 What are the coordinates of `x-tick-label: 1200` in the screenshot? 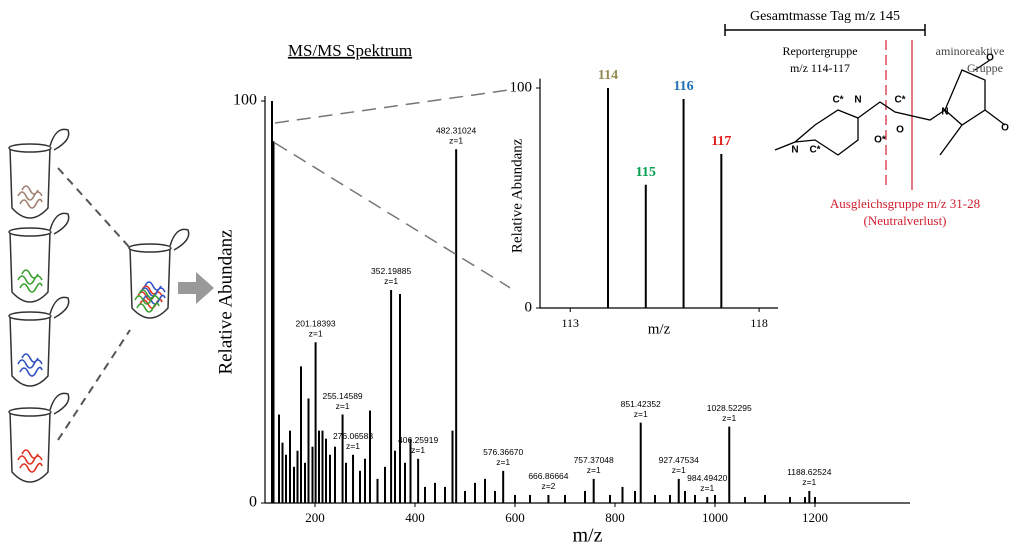 It's located at (815, 517).